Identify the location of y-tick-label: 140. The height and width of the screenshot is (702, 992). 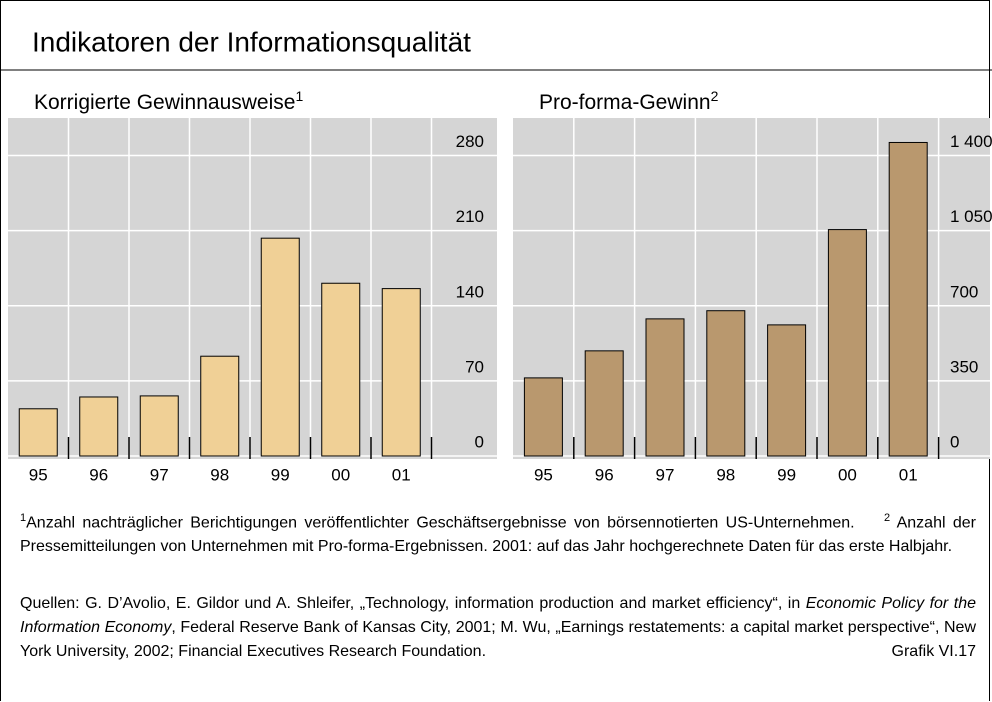
(470, 291).